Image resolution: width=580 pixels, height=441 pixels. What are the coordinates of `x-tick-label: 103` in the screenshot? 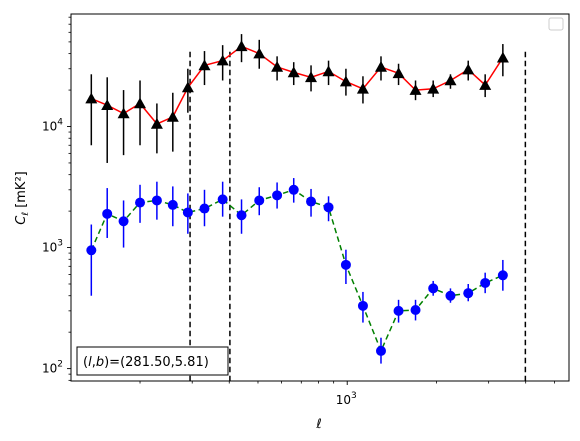 It's located at (346, 399).